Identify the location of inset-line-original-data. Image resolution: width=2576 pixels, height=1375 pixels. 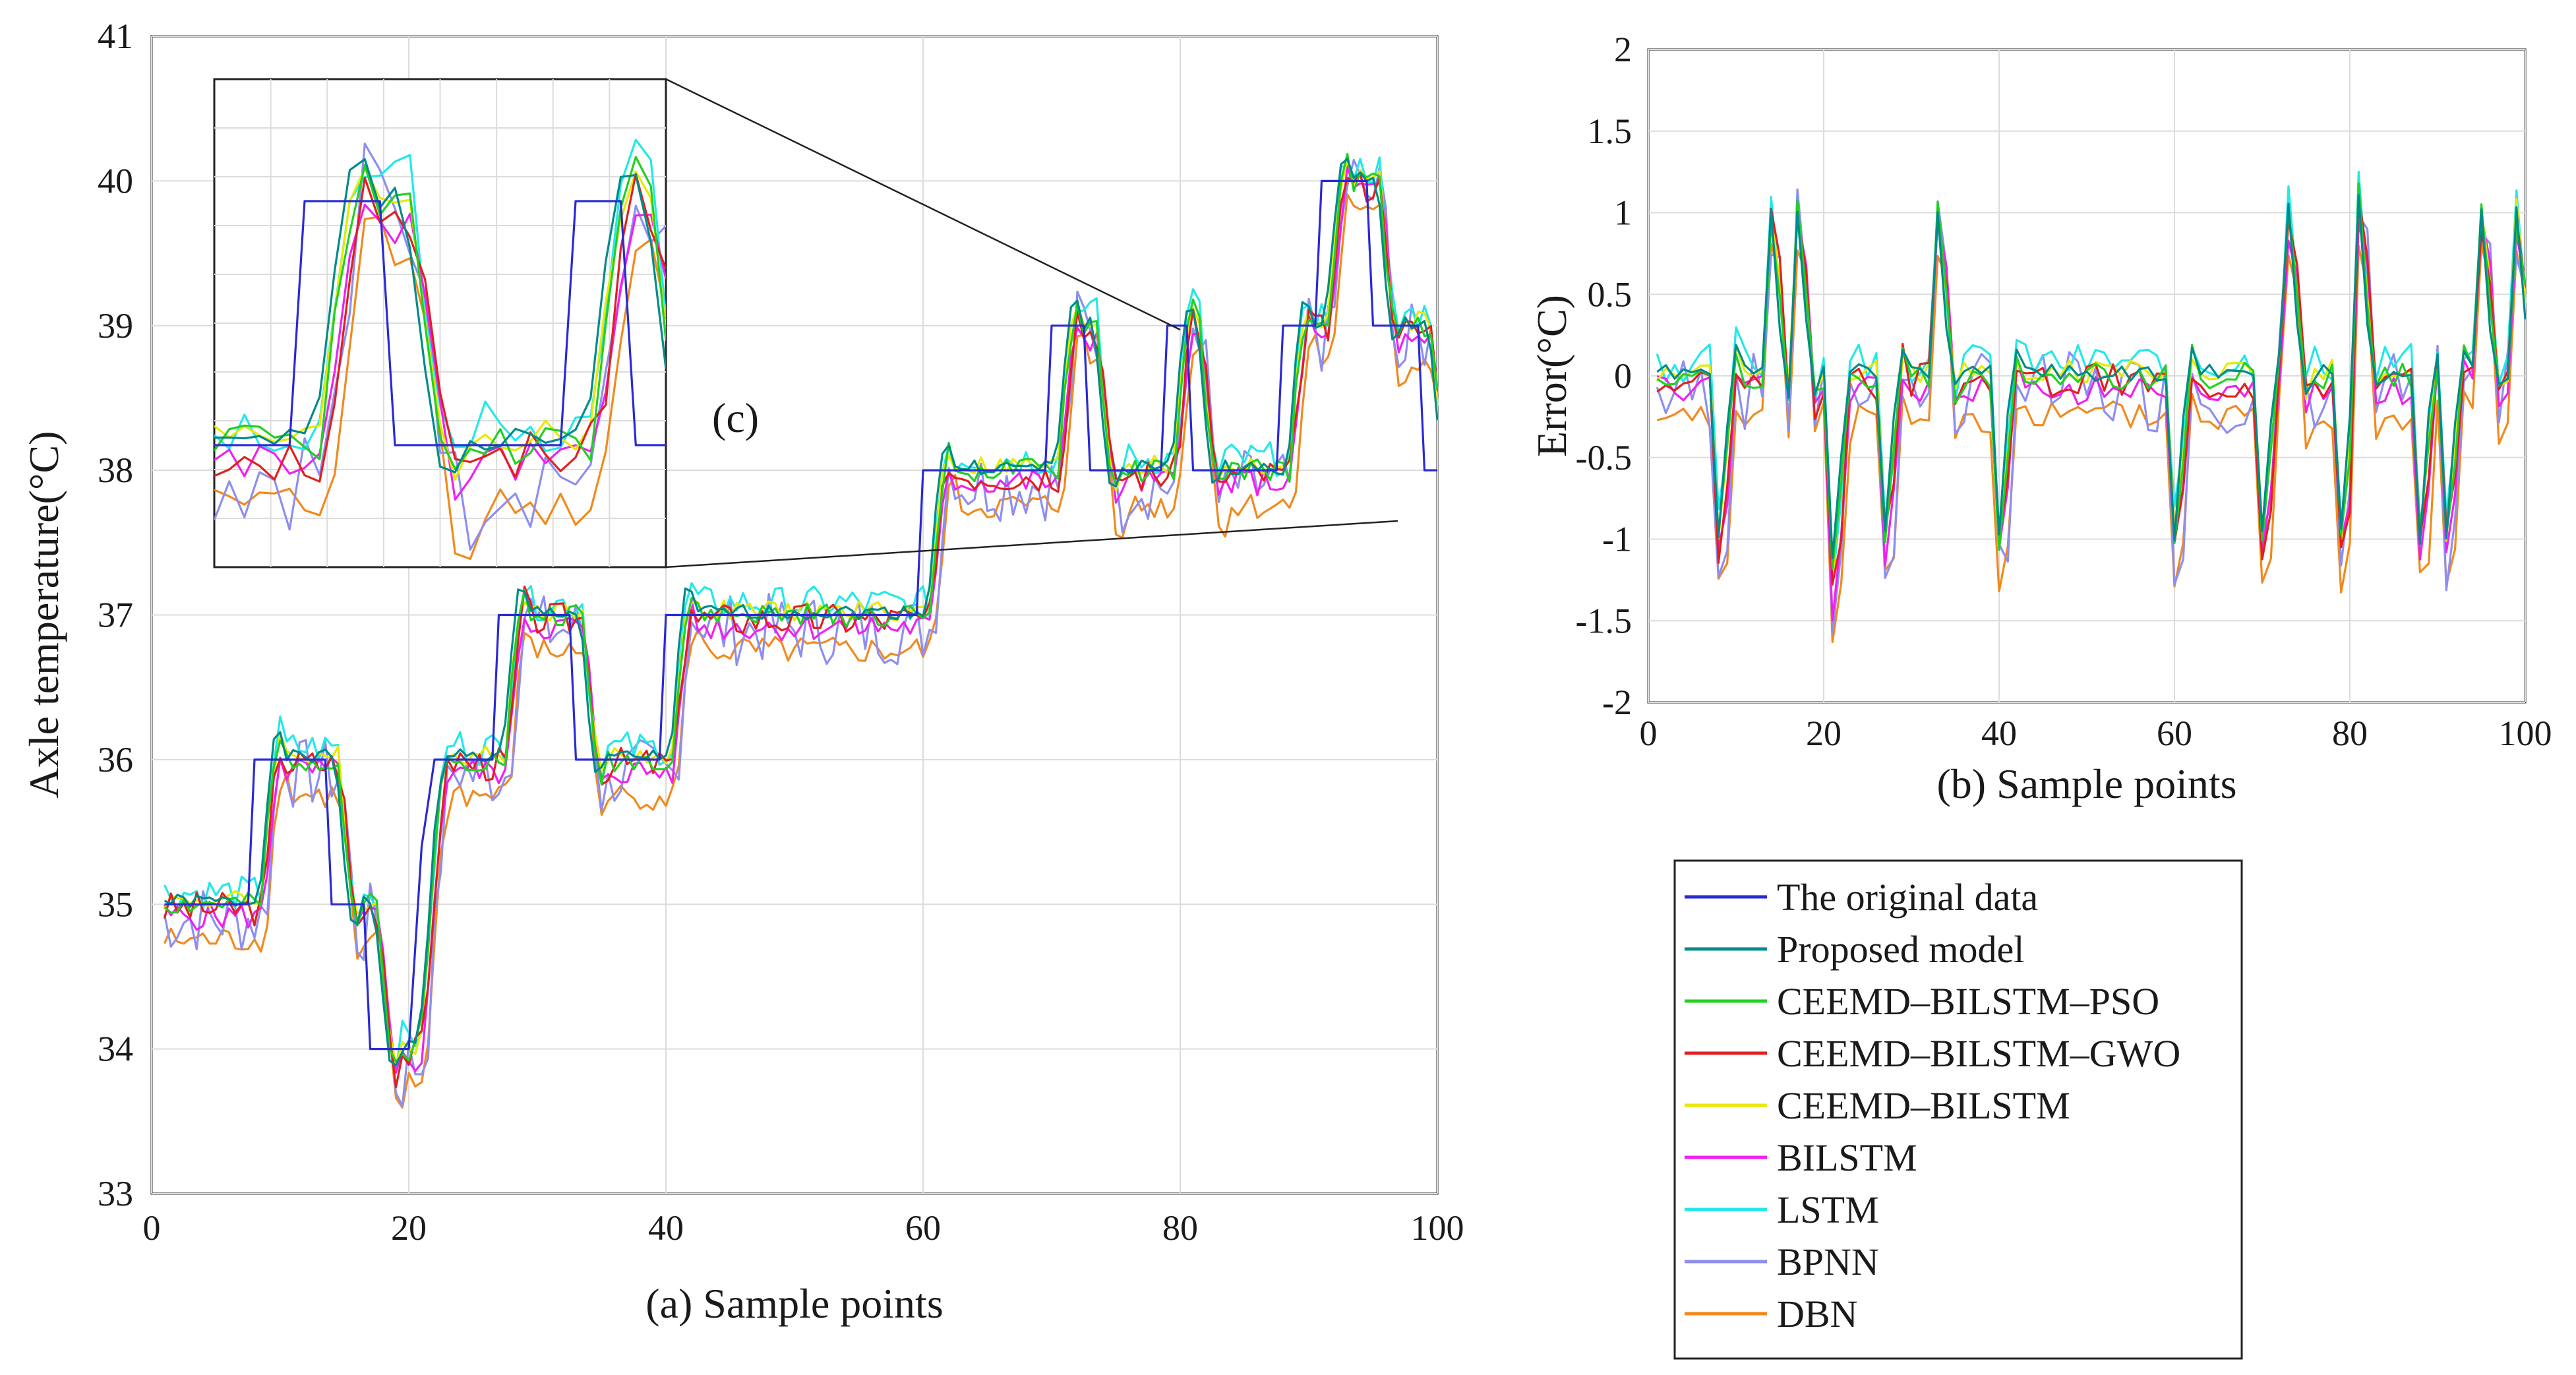
(440, 323).